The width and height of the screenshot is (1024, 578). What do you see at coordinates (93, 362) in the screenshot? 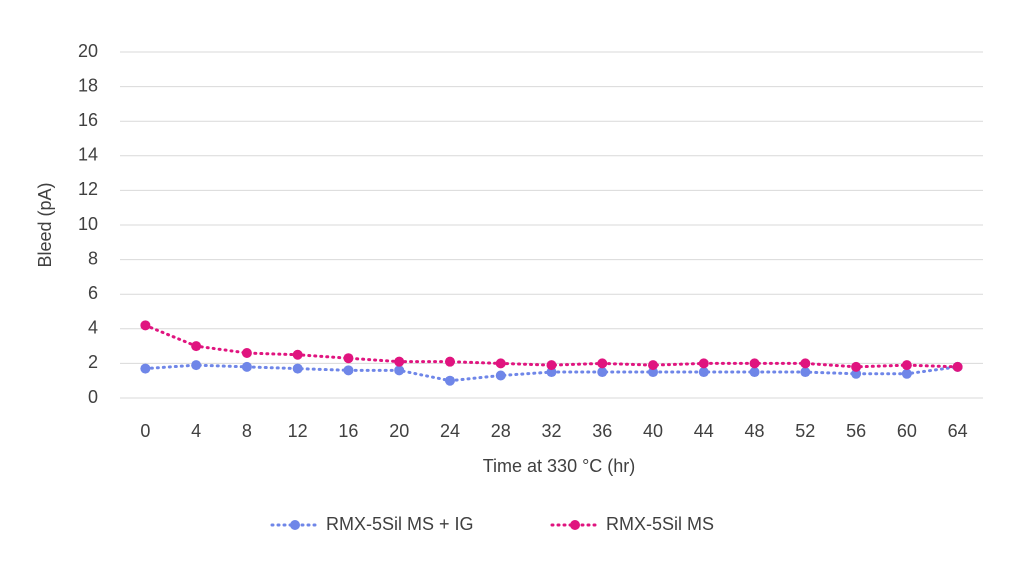
I see `y-tick-label: 2` at bounding box center [93, 362].